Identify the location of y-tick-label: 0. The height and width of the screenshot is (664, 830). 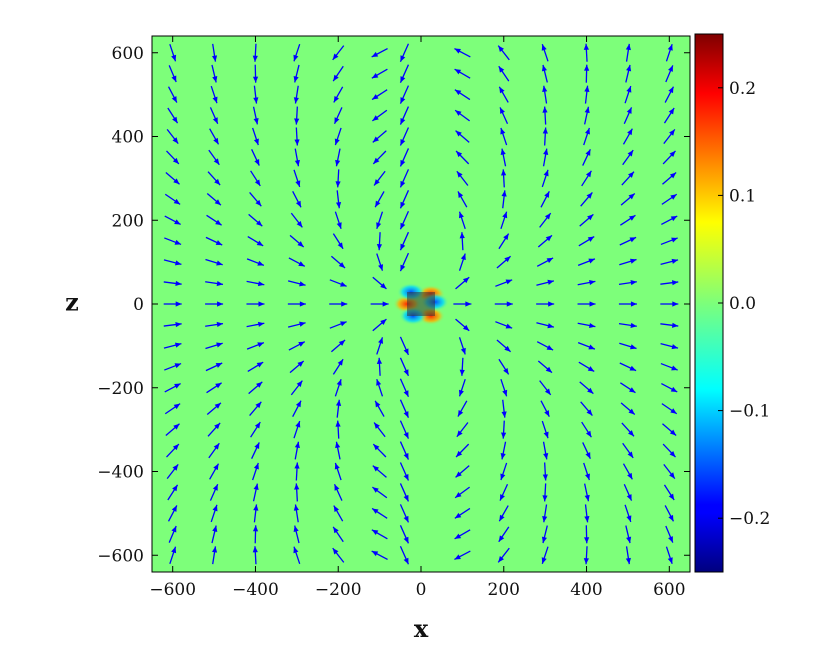
(138, 305).